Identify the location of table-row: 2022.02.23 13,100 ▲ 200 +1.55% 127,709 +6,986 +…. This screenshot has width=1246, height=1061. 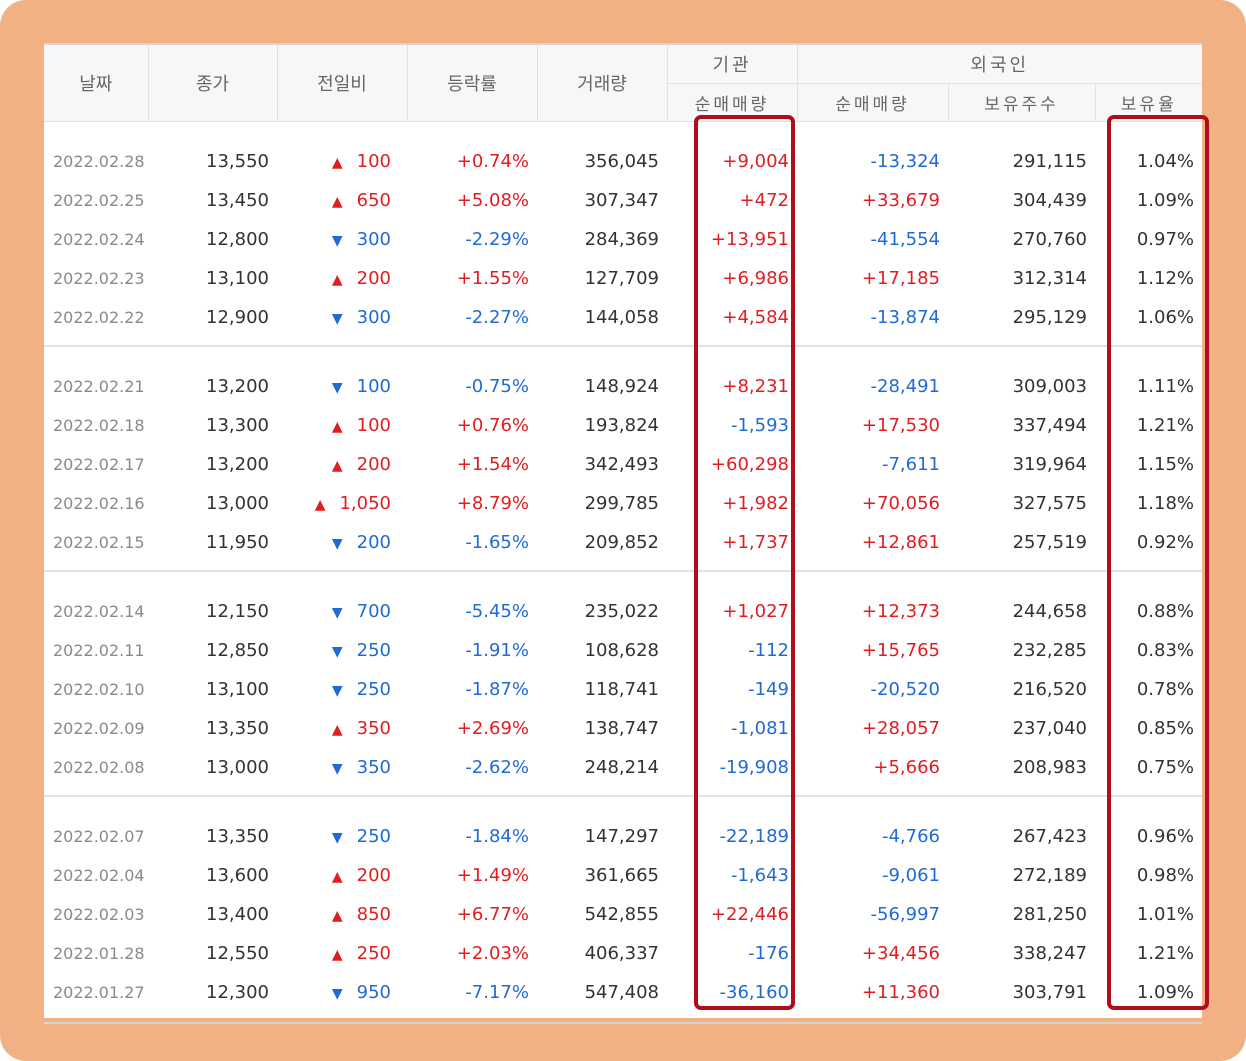
(623, 278).